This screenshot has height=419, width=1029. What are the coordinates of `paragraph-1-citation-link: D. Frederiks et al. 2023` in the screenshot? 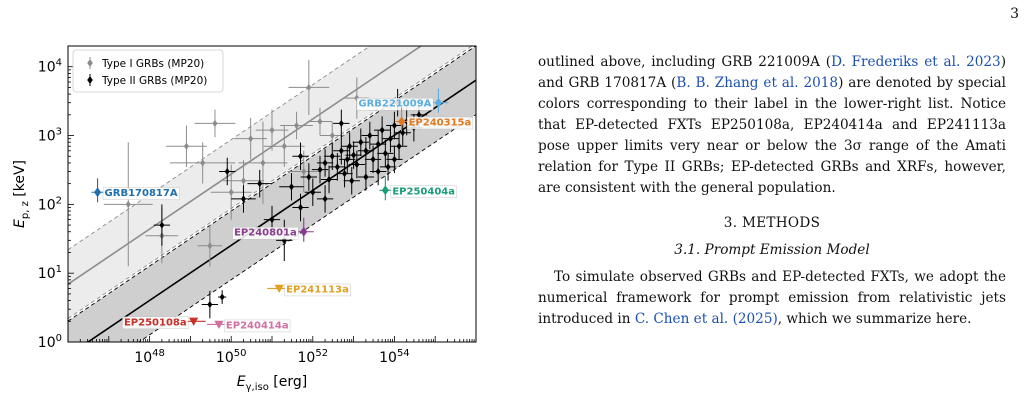 It's located at (916, 62).